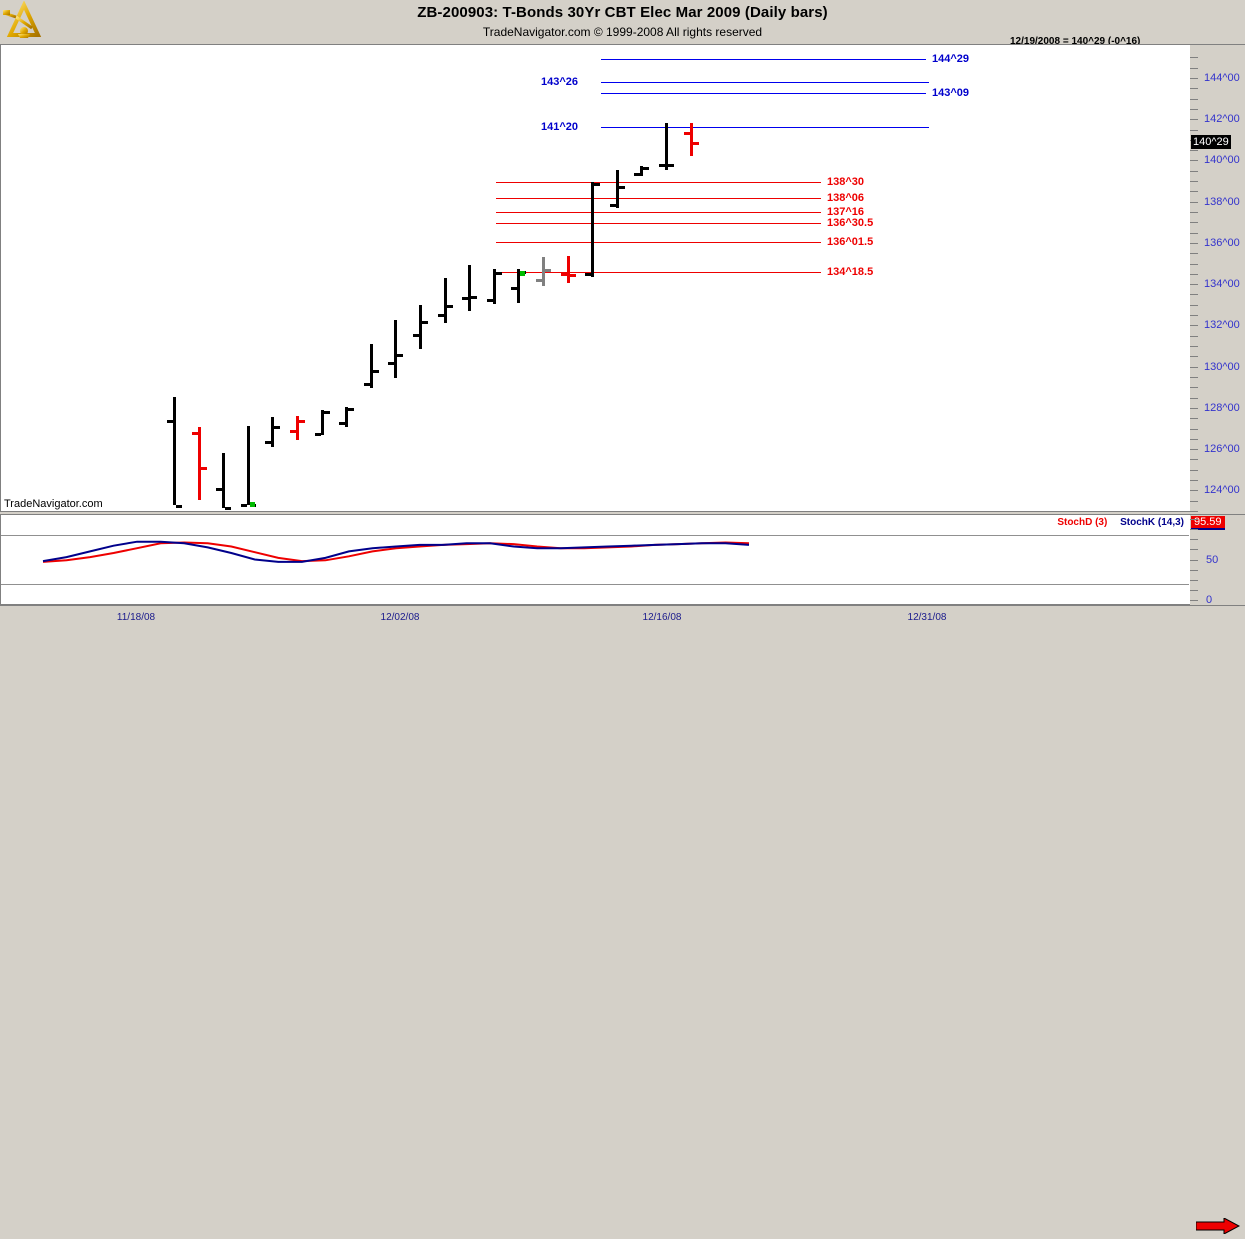 This screenshot has width=1245, height=1239. I want to click on stochastic-value-badge: 95.59, so click(1208, 522).